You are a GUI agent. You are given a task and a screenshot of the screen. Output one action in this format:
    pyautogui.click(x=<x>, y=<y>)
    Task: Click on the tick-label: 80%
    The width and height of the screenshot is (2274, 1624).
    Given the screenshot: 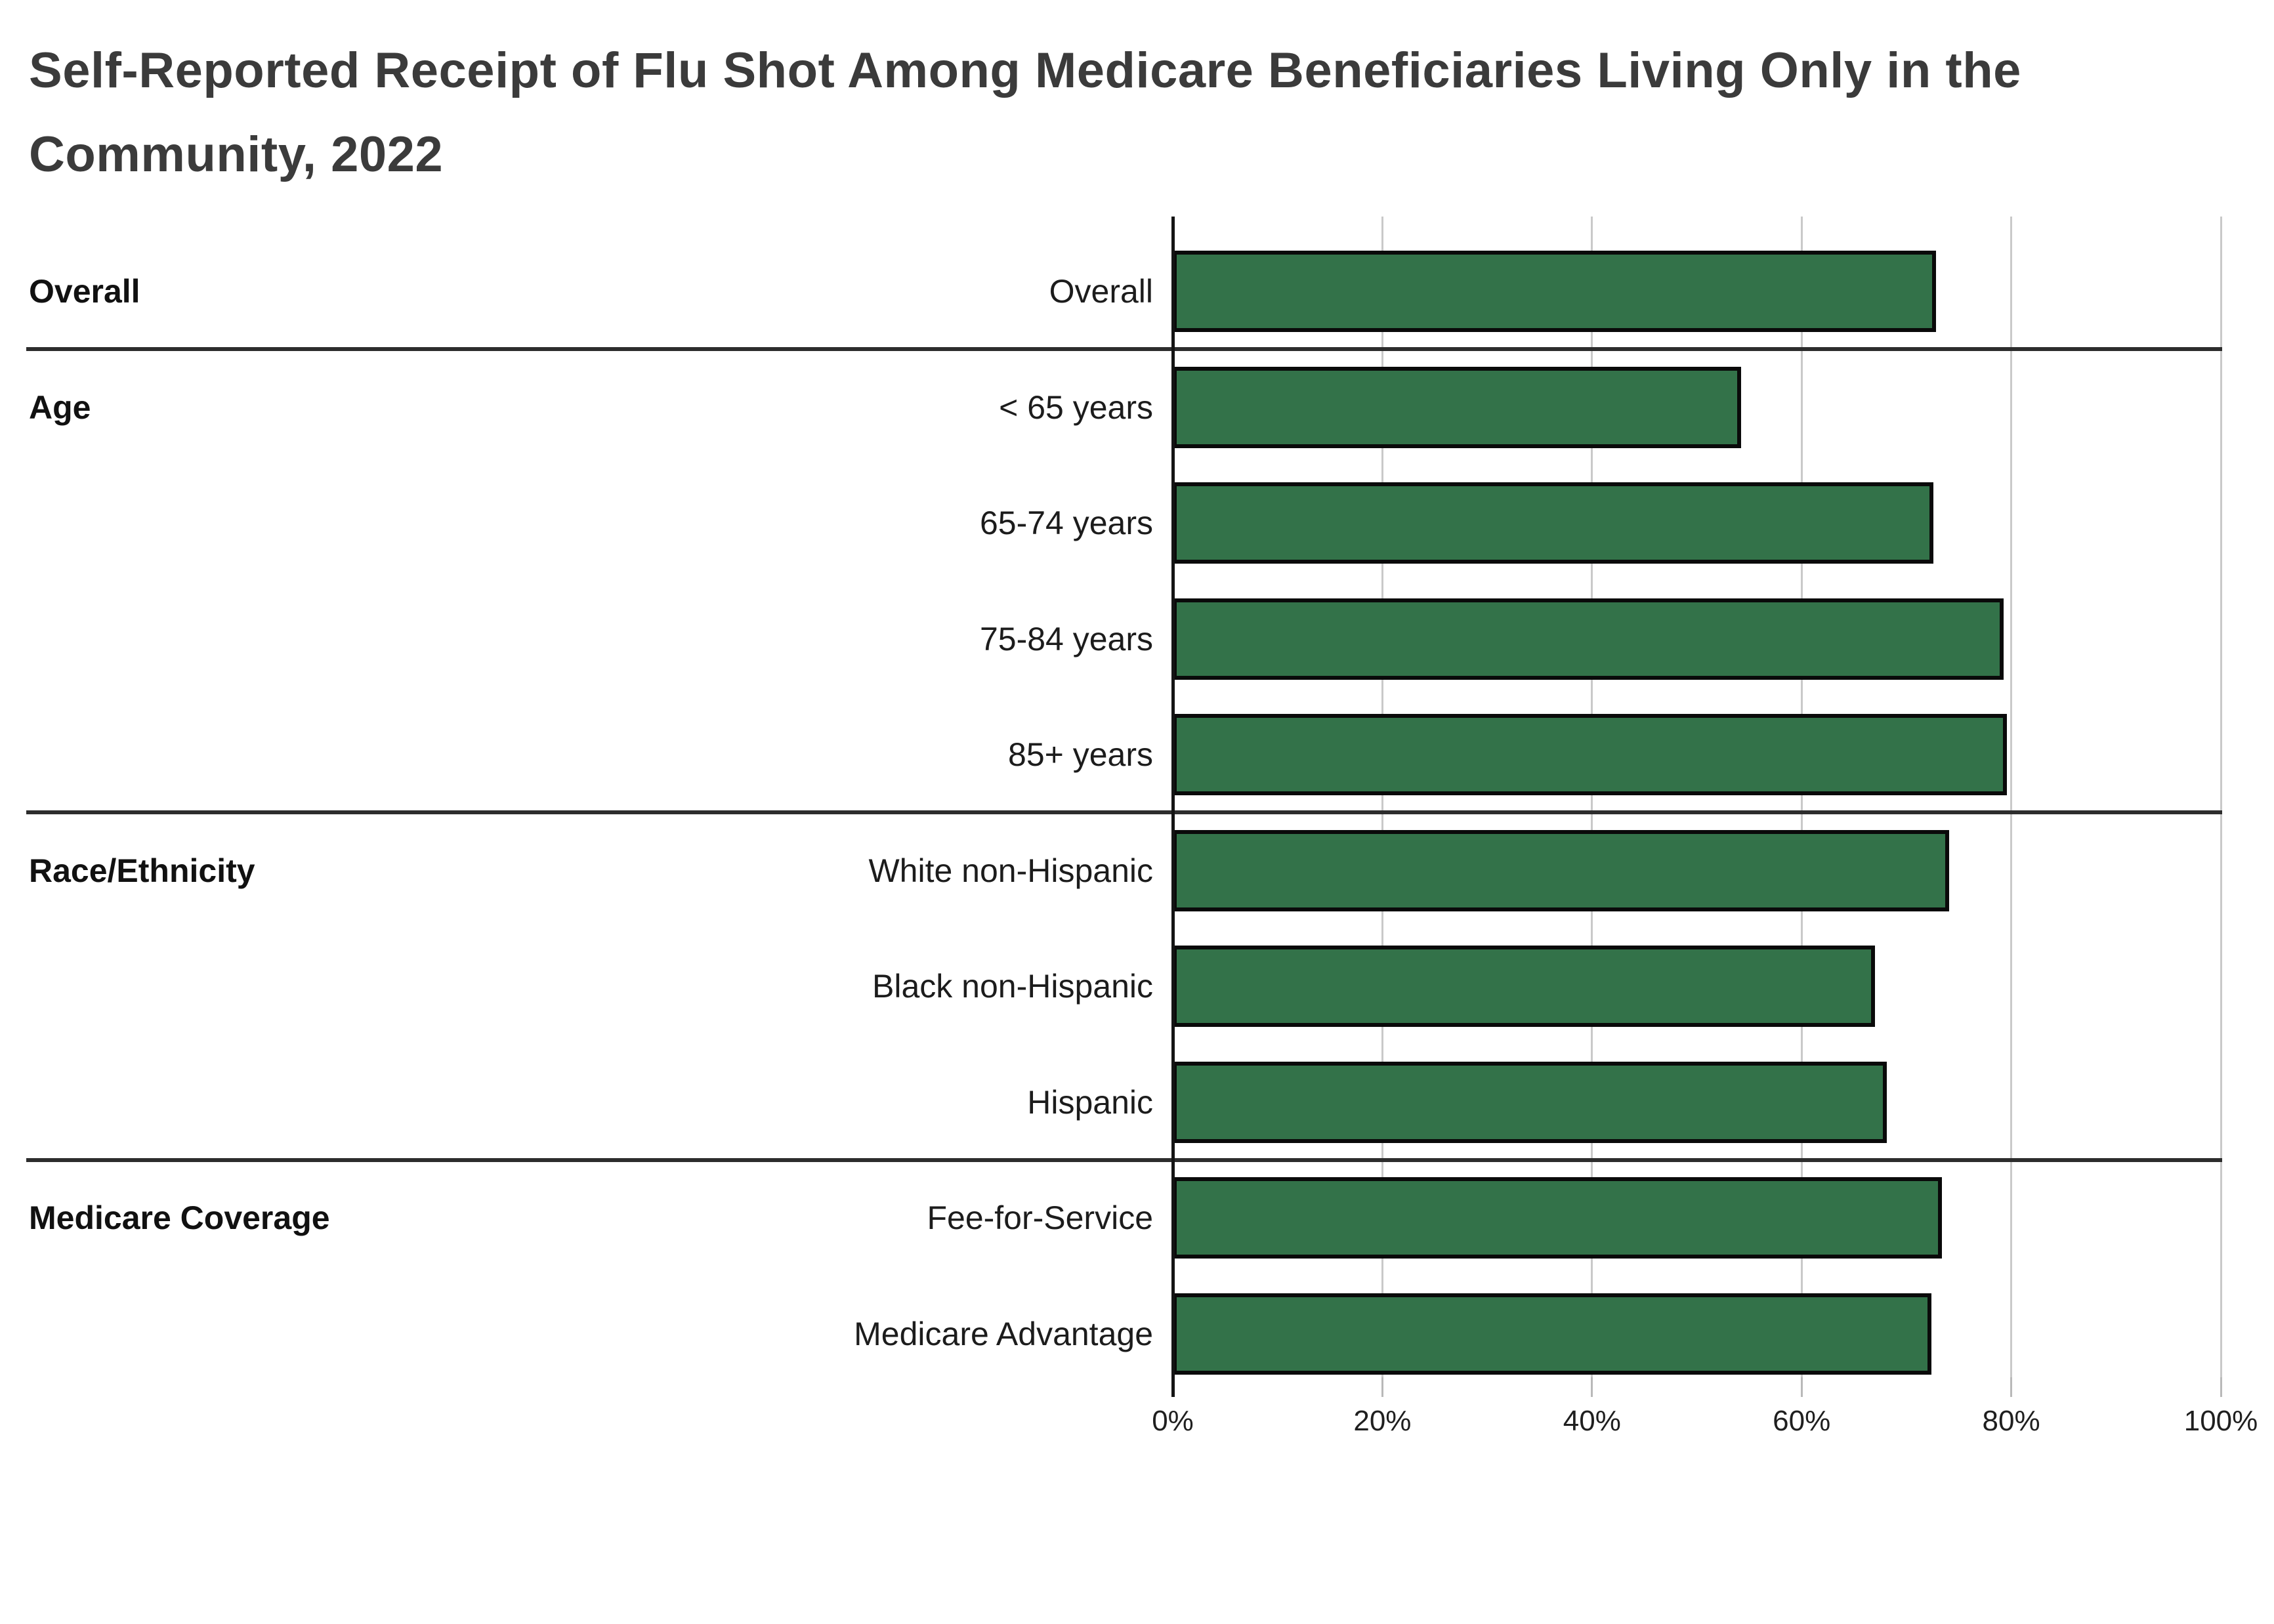 What is the action you would take?
    pyautogui.click(x=2011, y=1420)
    